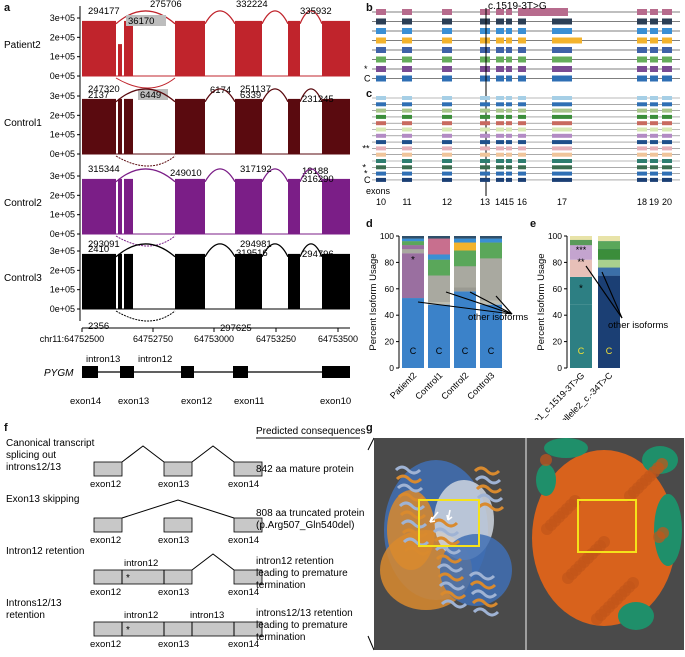 The height and width of the screenshot is (657, 685). What do you see at coordinates (541, 301) in the screenshot?
I see `y-axis-label: Percent Isoform Usage` at bounding box center [541, 301].